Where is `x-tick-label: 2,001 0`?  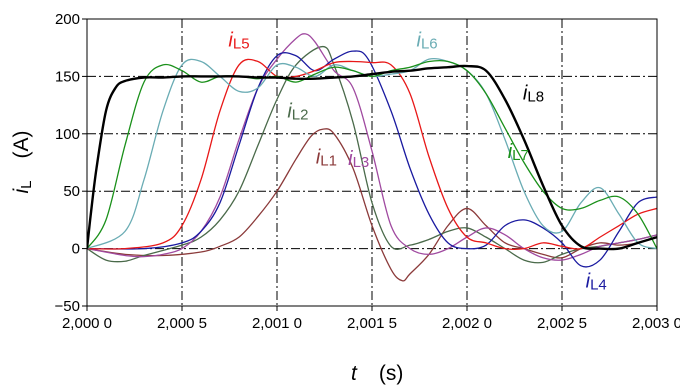
x-tick-label: 2,001 0 is located at coordinates (277, 323).